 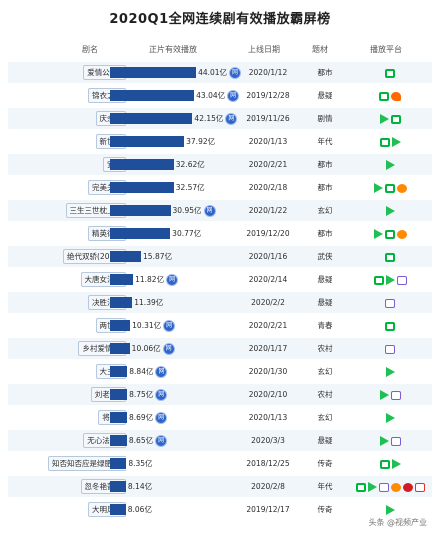 What do you see at coordinates (141, 394) in the screenshot?
I see `bar-value-text: 8.75亿` at bounding box center [141, 394].